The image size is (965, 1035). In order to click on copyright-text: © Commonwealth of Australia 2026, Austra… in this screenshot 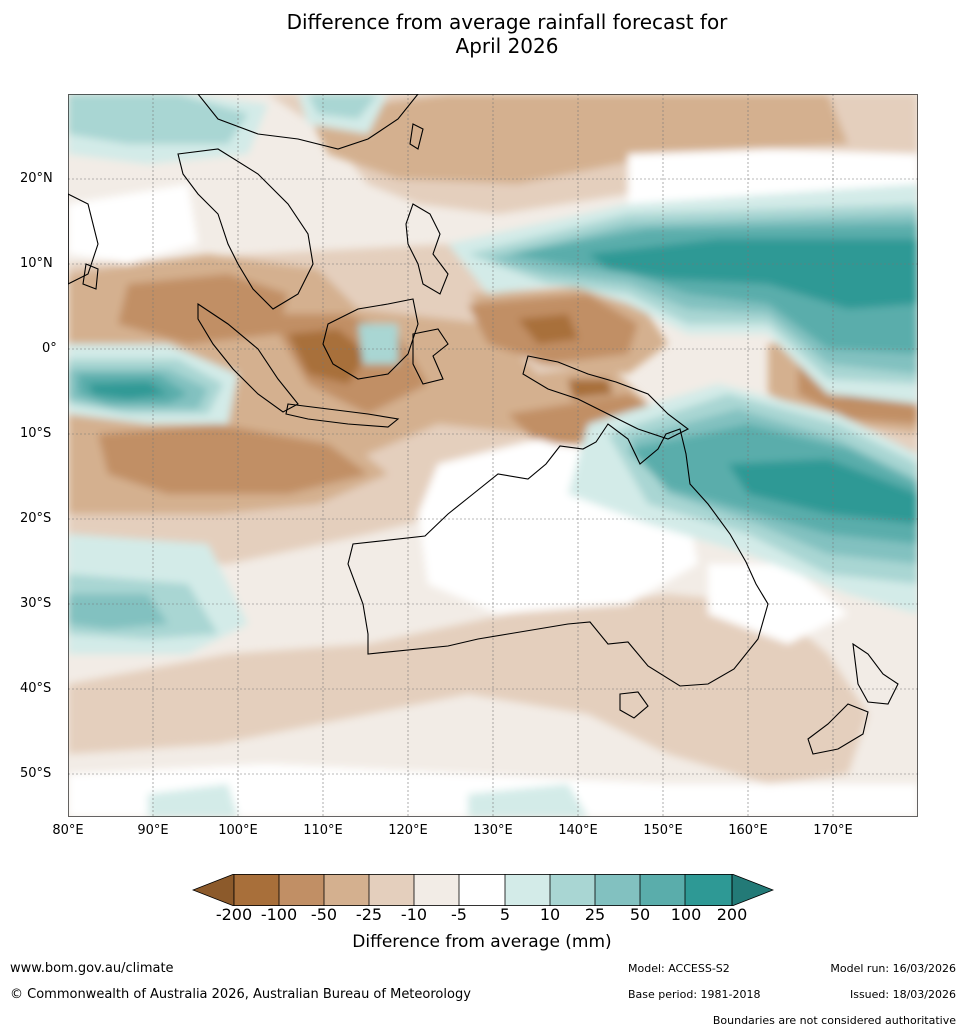, I will do `click(240, 994)`.